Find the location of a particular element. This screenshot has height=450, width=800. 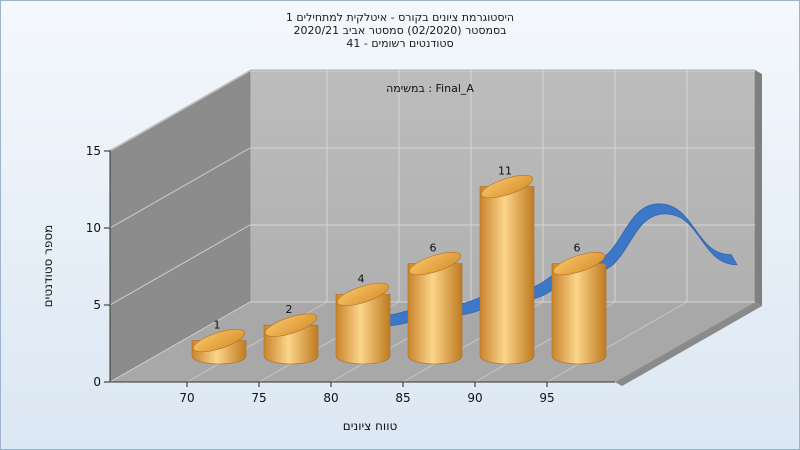

floor-front-edge is located at coordinates (688, 344).